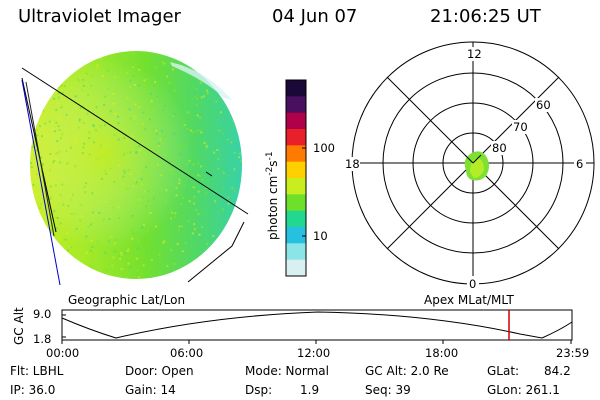 The height and width of the screenshot is (400, 600). Describe the element at coordinates (557, 371) in the screenshot. I see `glat-value: 84.2` at that location.